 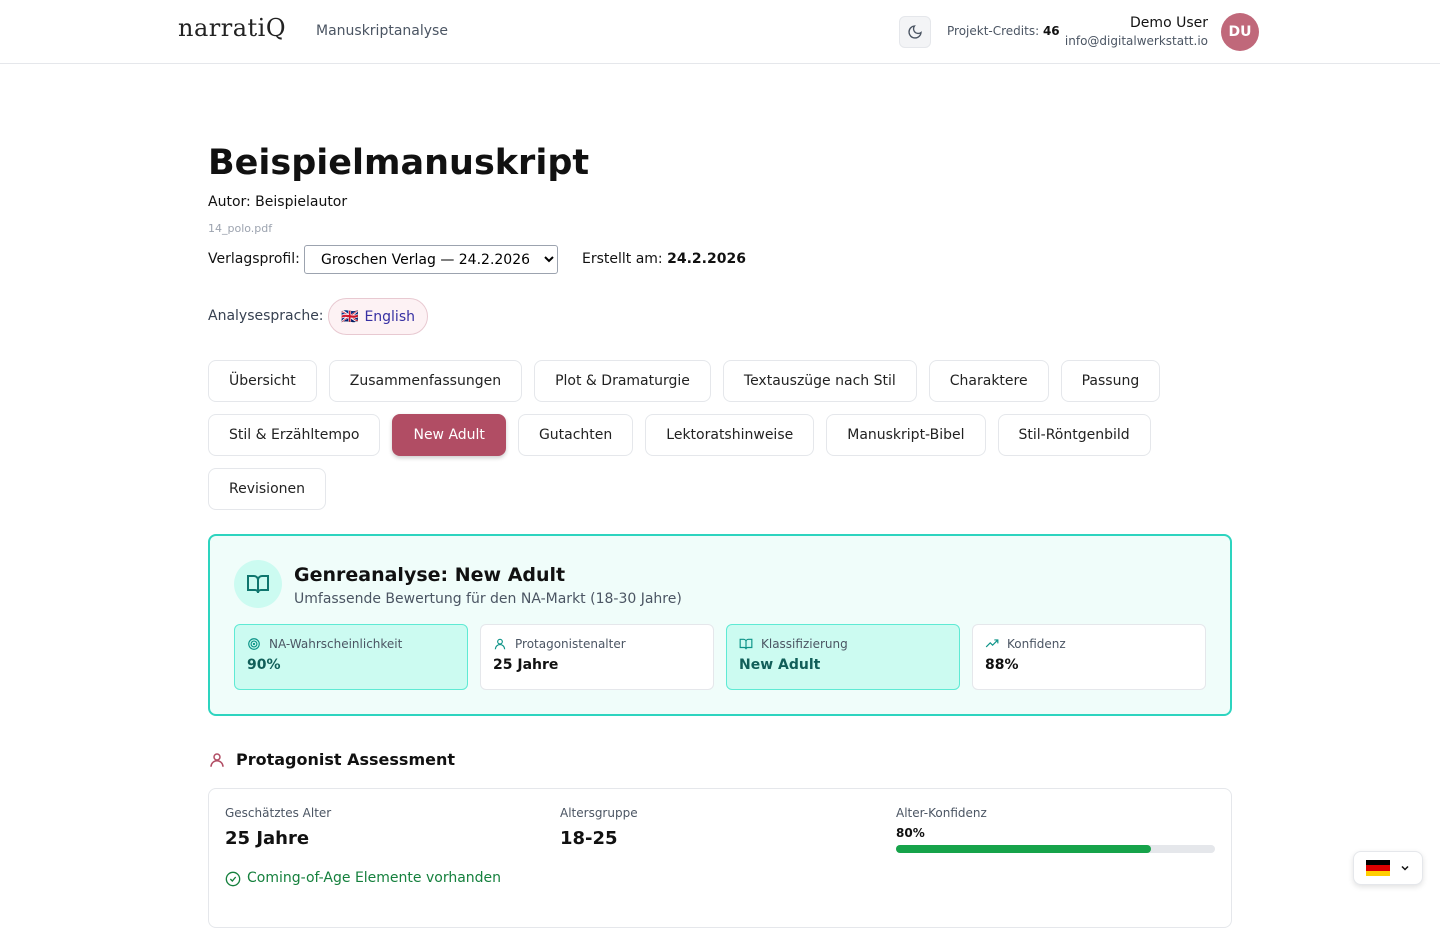 I want to click on stat-value: New Adult, so click(x=780, y=665).